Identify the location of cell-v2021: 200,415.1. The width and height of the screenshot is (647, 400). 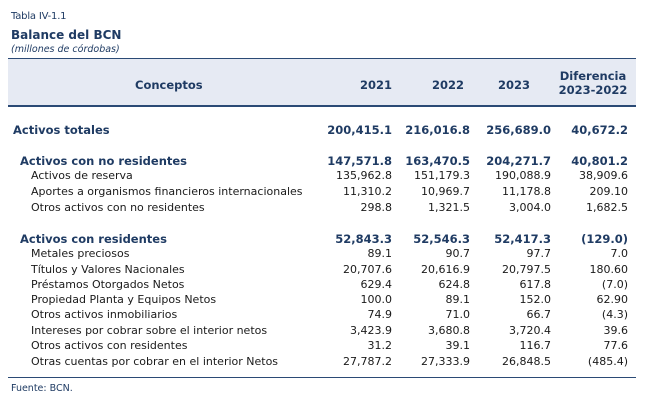
(359, 130).